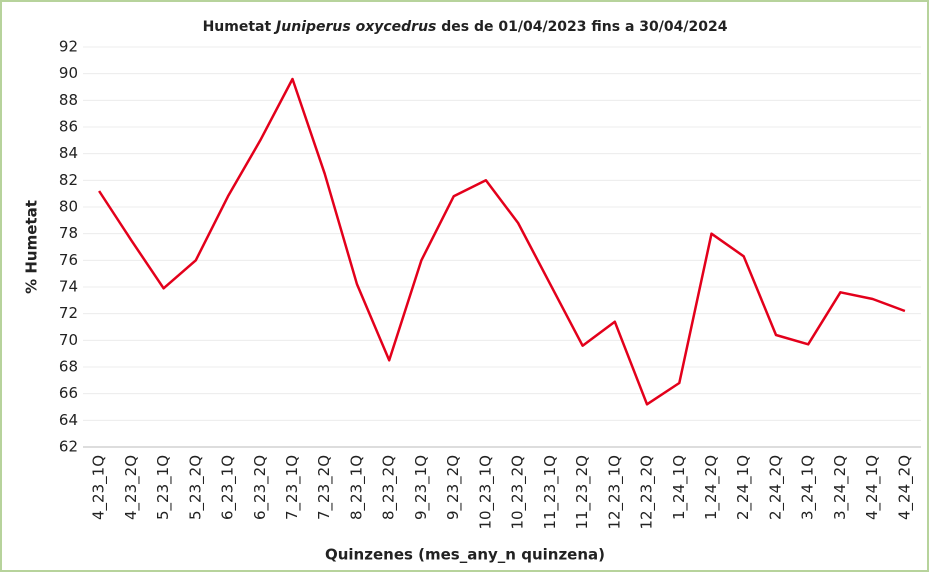 The width and height of the screenshot is (929, 572). What do you see at coordinates (68, 100) in the screenshot?
I see `y-tick-label: 88` at bounding box center [68, 100].